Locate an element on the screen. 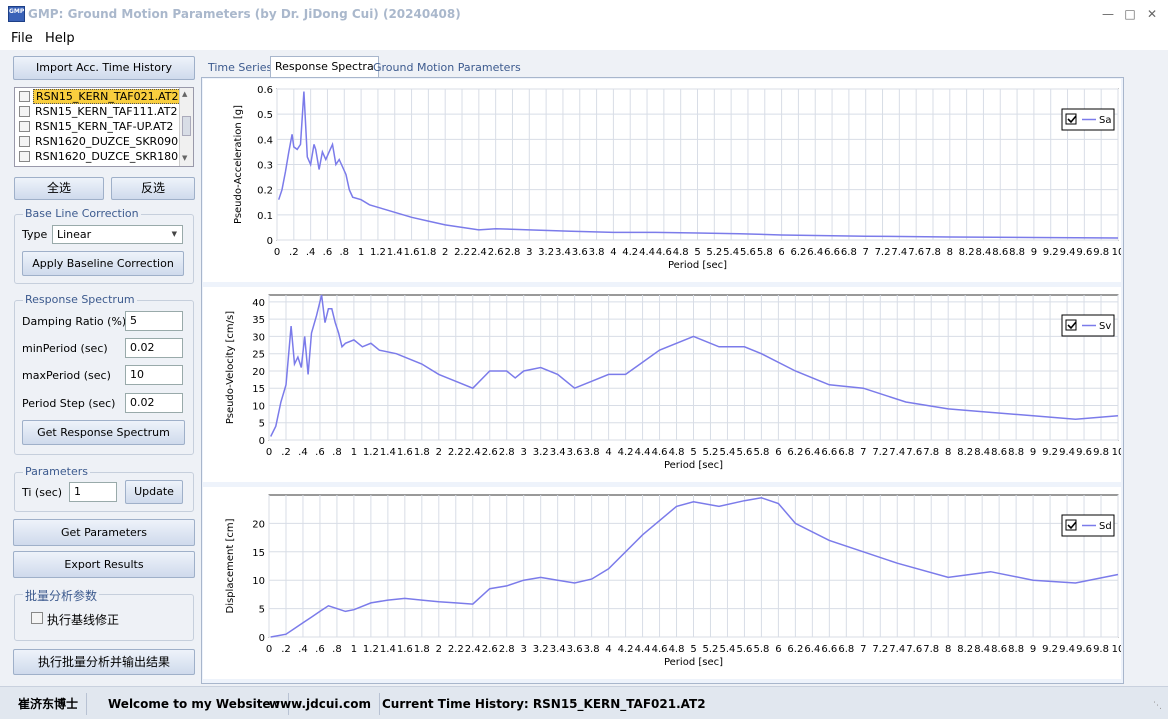  export-results-button: Export Results is located at coordinates (104, 564).